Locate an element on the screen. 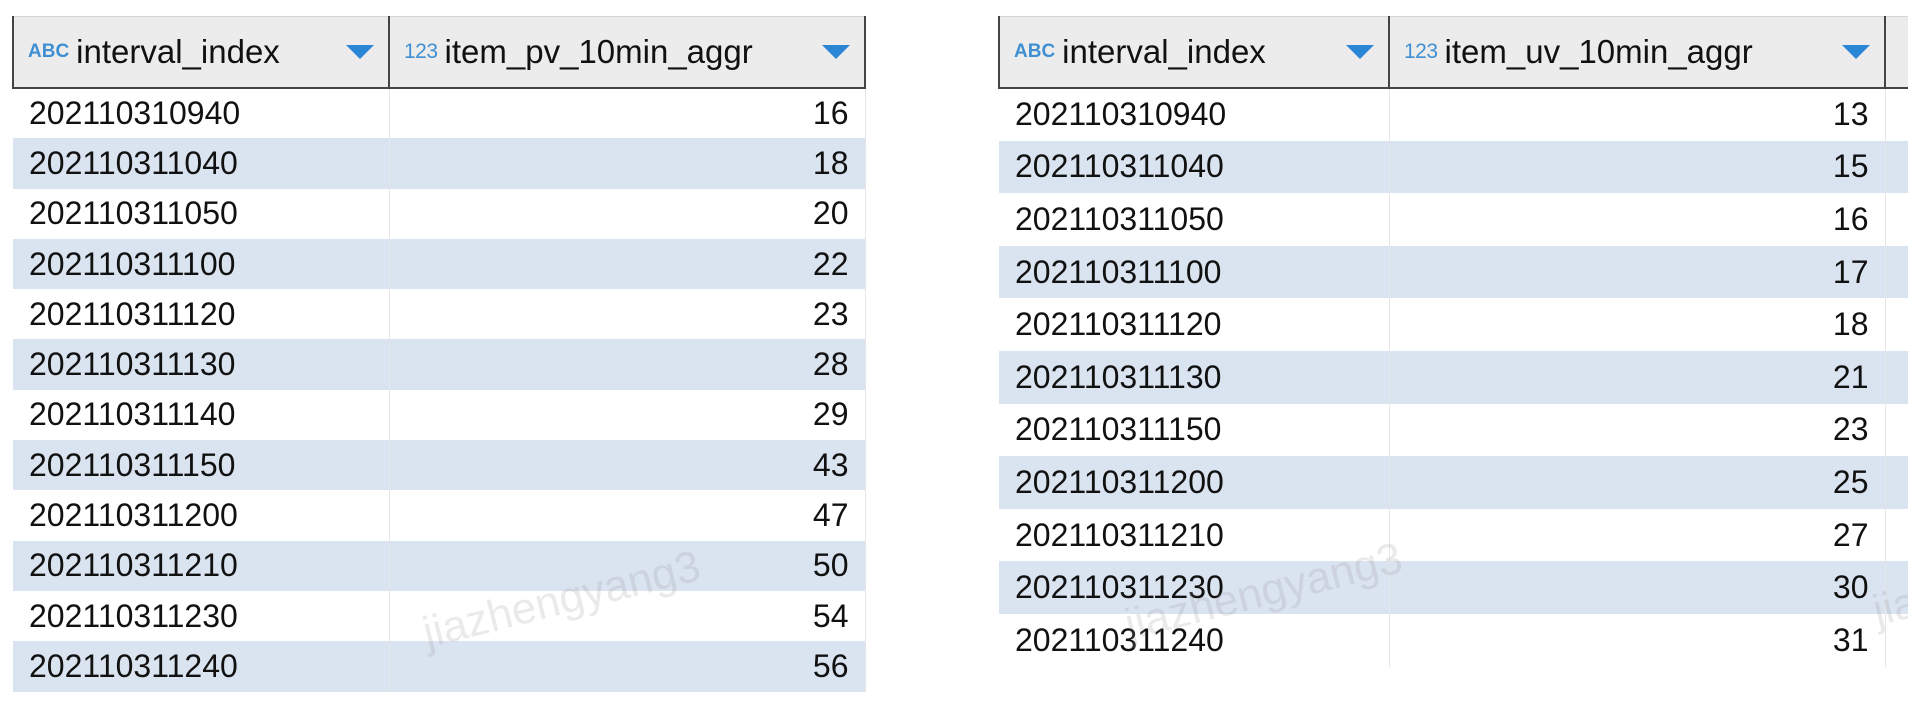  cell-aggregate-value: 25 is located at coordinates (1637, 482).